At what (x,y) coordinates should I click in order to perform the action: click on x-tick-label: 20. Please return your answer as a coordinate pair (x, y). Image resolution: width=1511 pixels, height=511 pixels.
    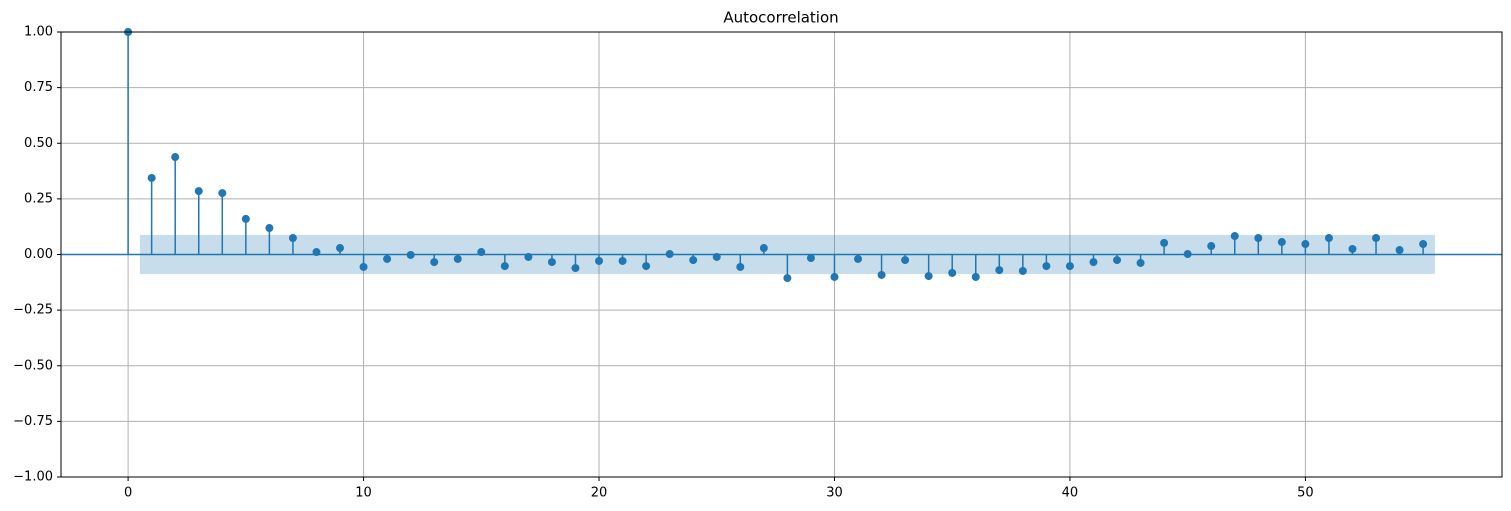
    Looking at the image, I should click on (599, 493).